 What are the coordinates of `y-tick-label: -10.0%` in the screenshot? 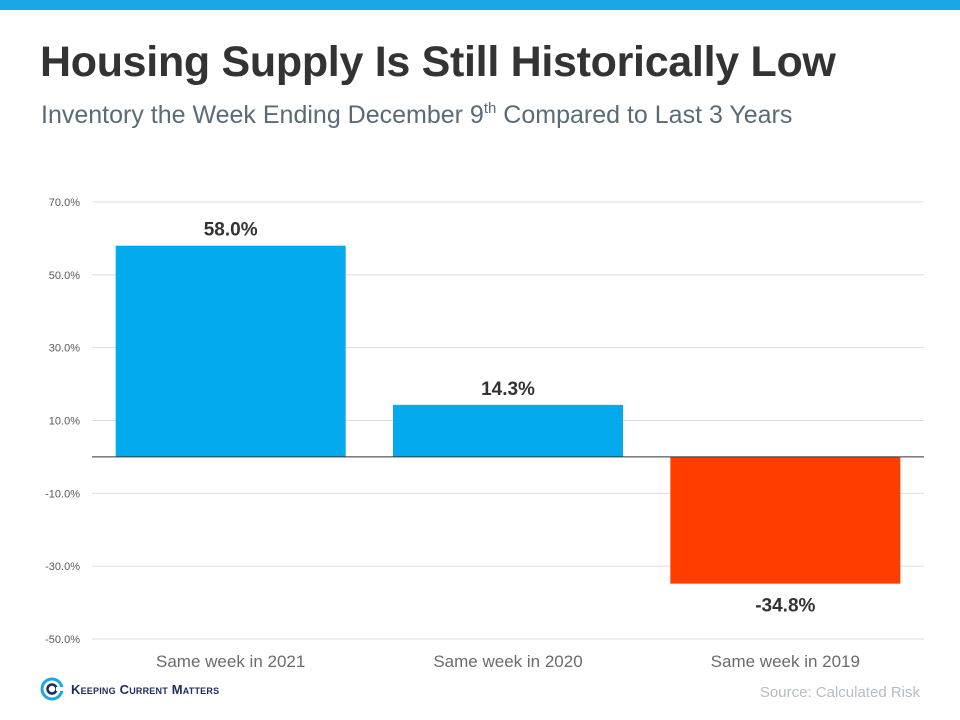 It's located at (62, 494).